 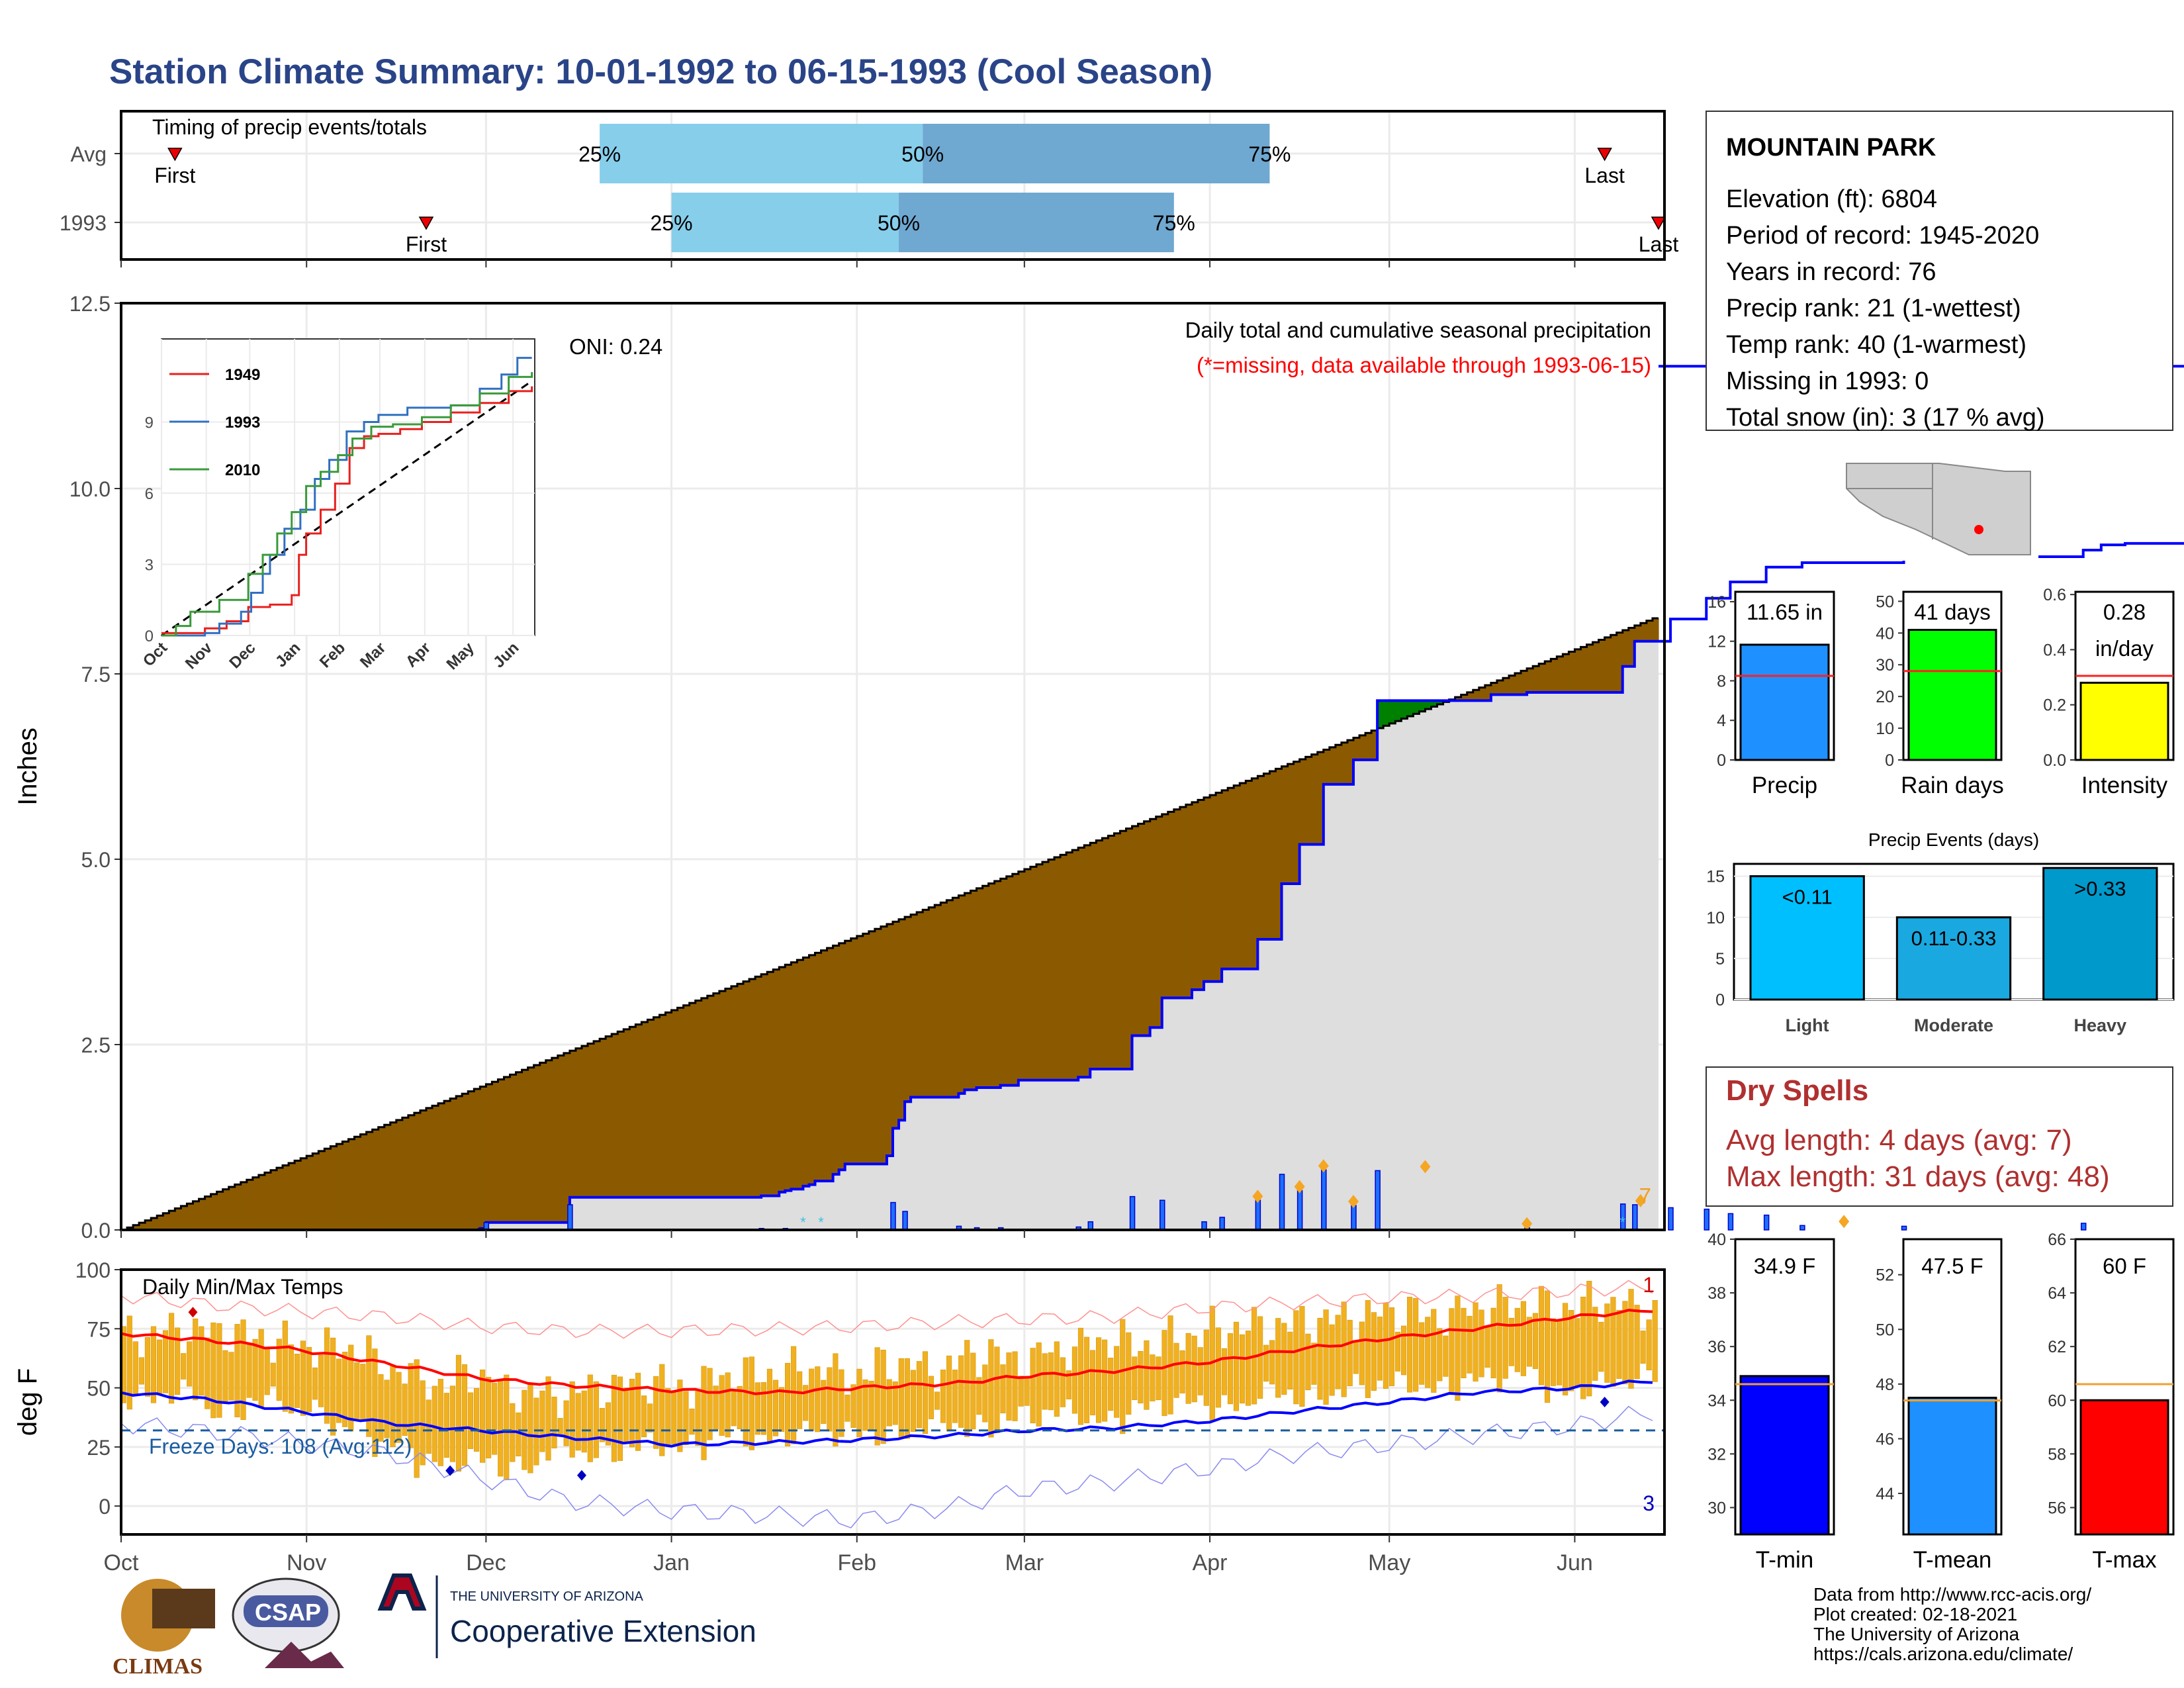 What do you see at coordinates (149, 423) in the screenshot?
I see `inset-y-tick-label: 9` at bounding box center [149, 423].